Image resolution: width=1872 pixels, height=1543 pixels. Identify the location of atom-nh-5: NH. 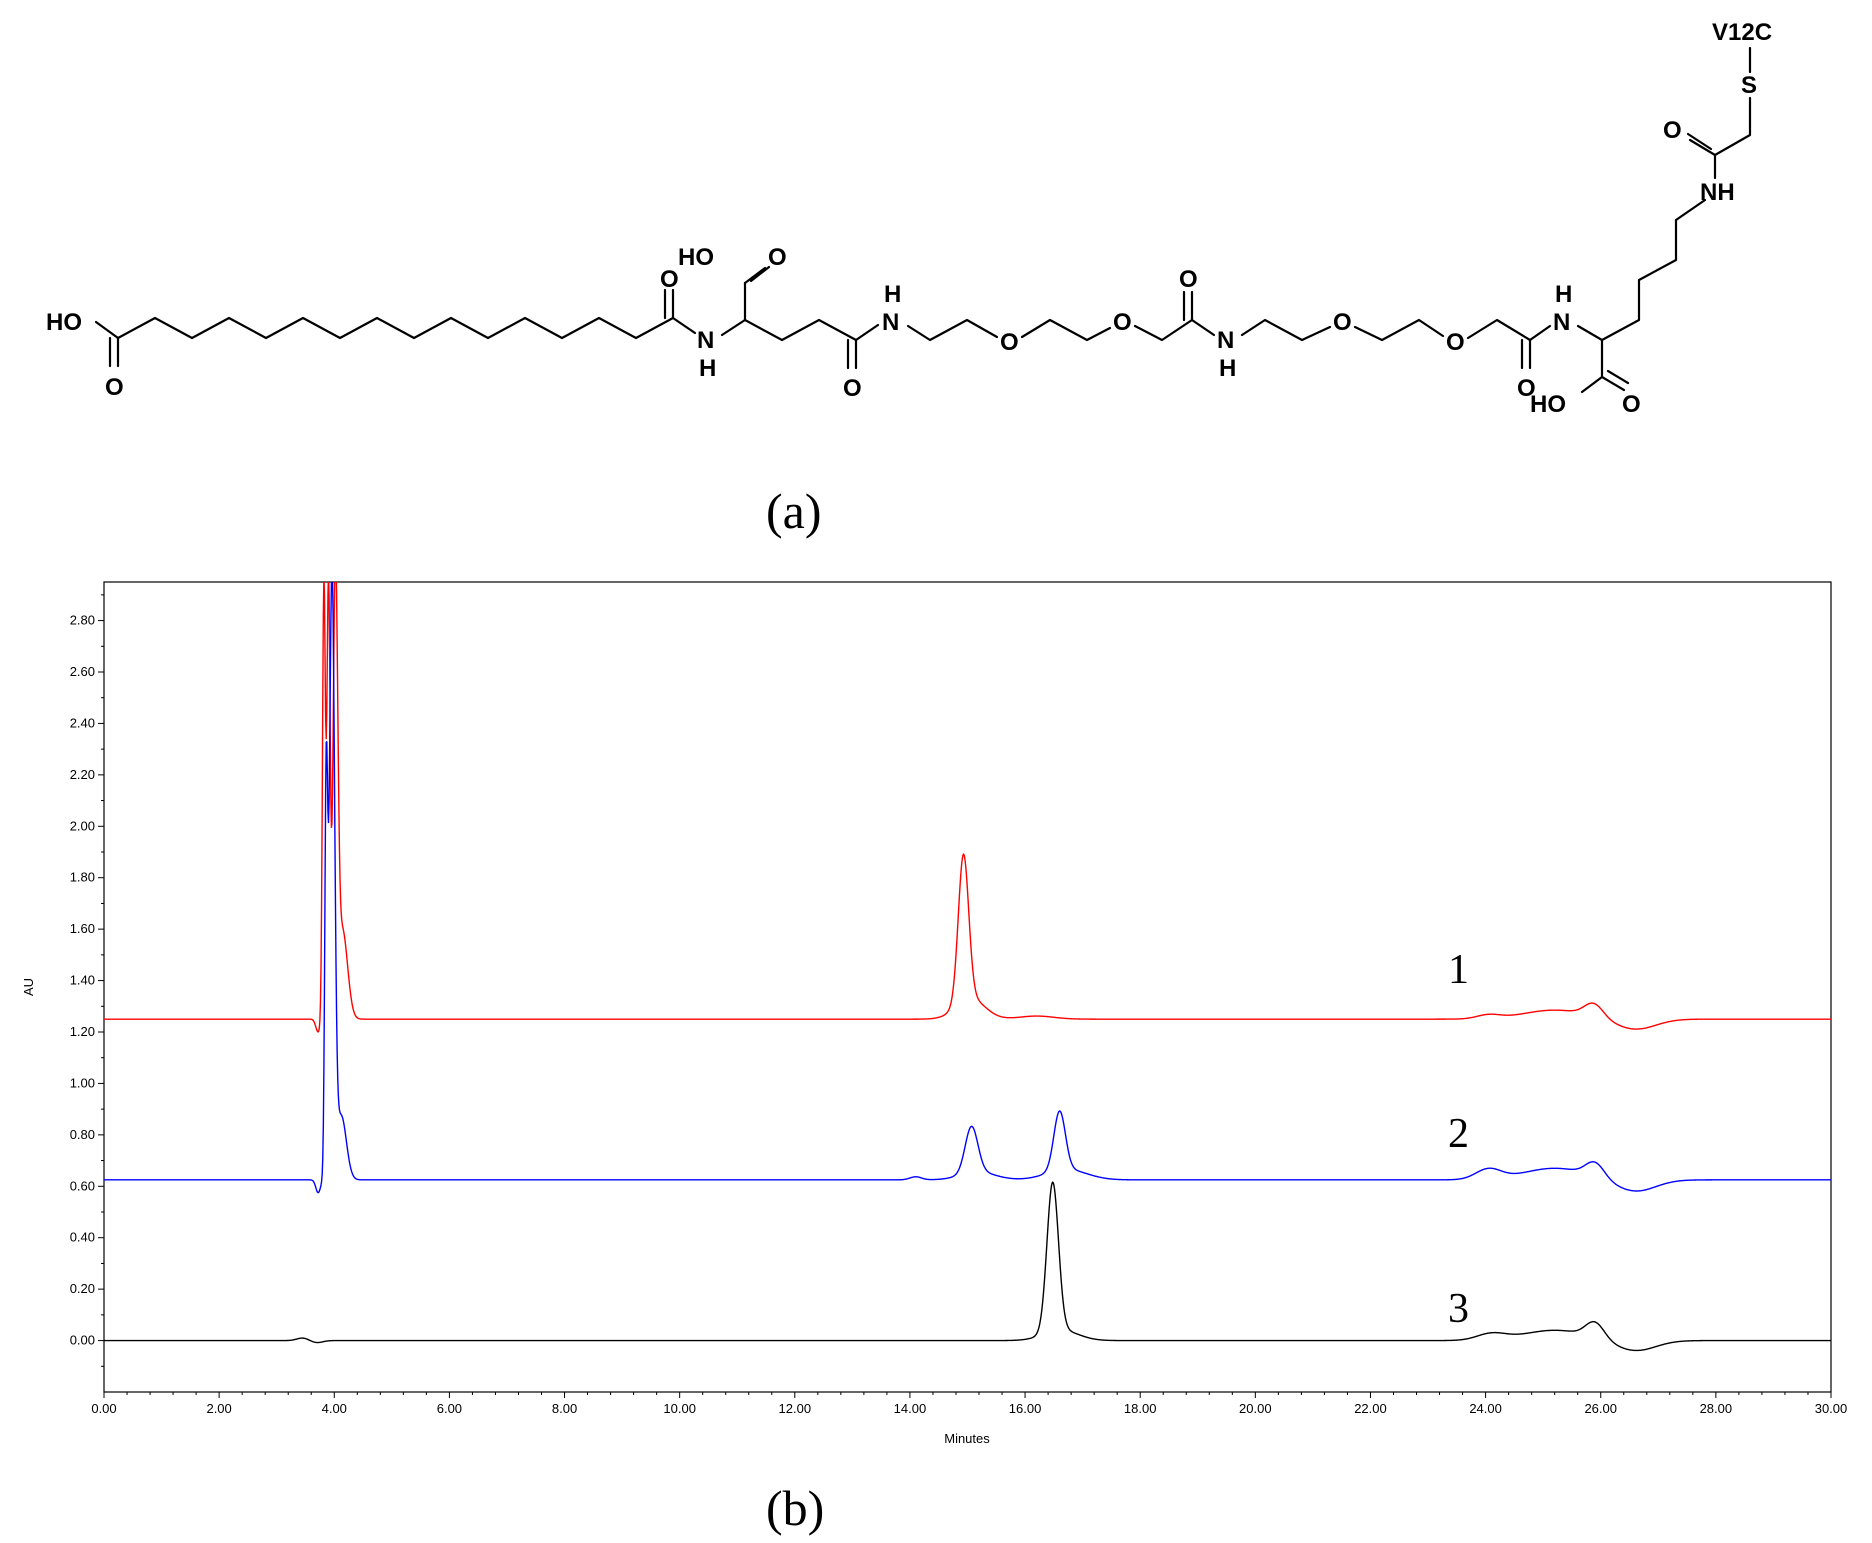
(1717, 192).